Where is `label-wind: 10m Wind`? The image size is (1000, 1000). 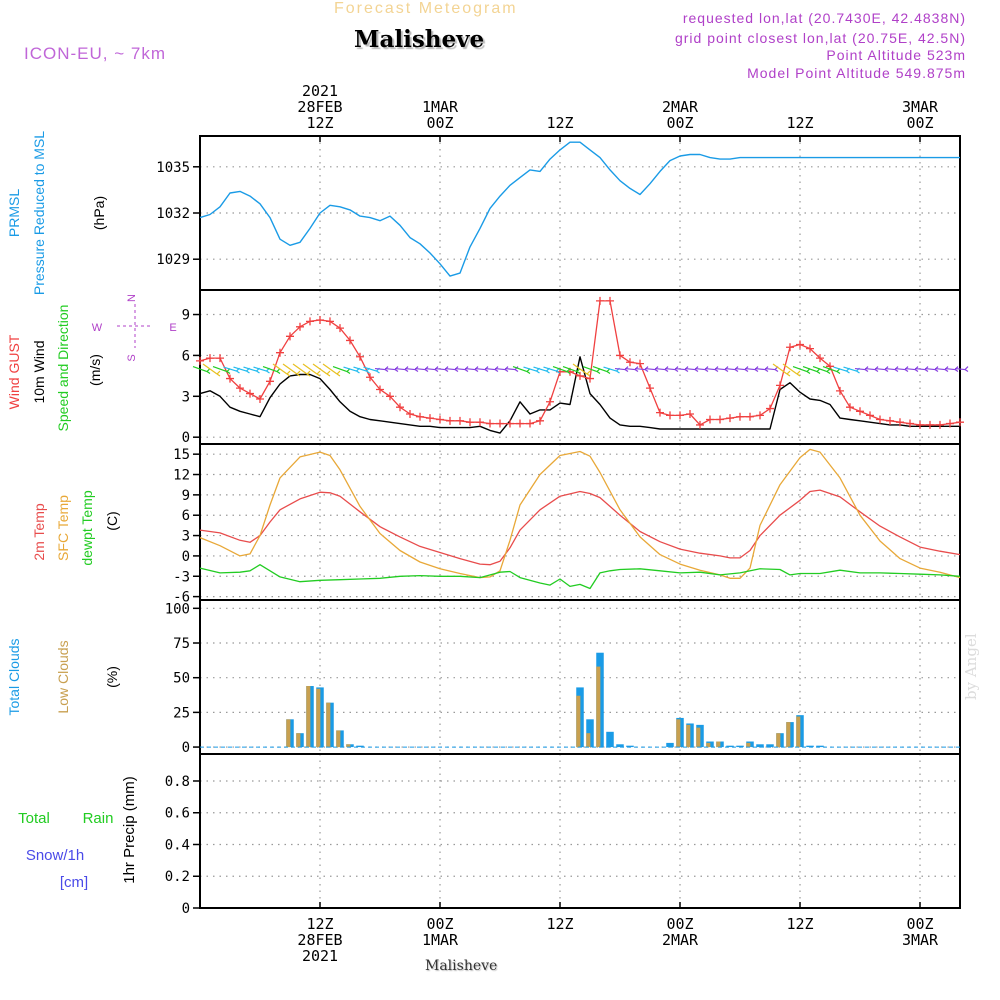
label-wind: 10m Wind is located at coordinates (39, 371).